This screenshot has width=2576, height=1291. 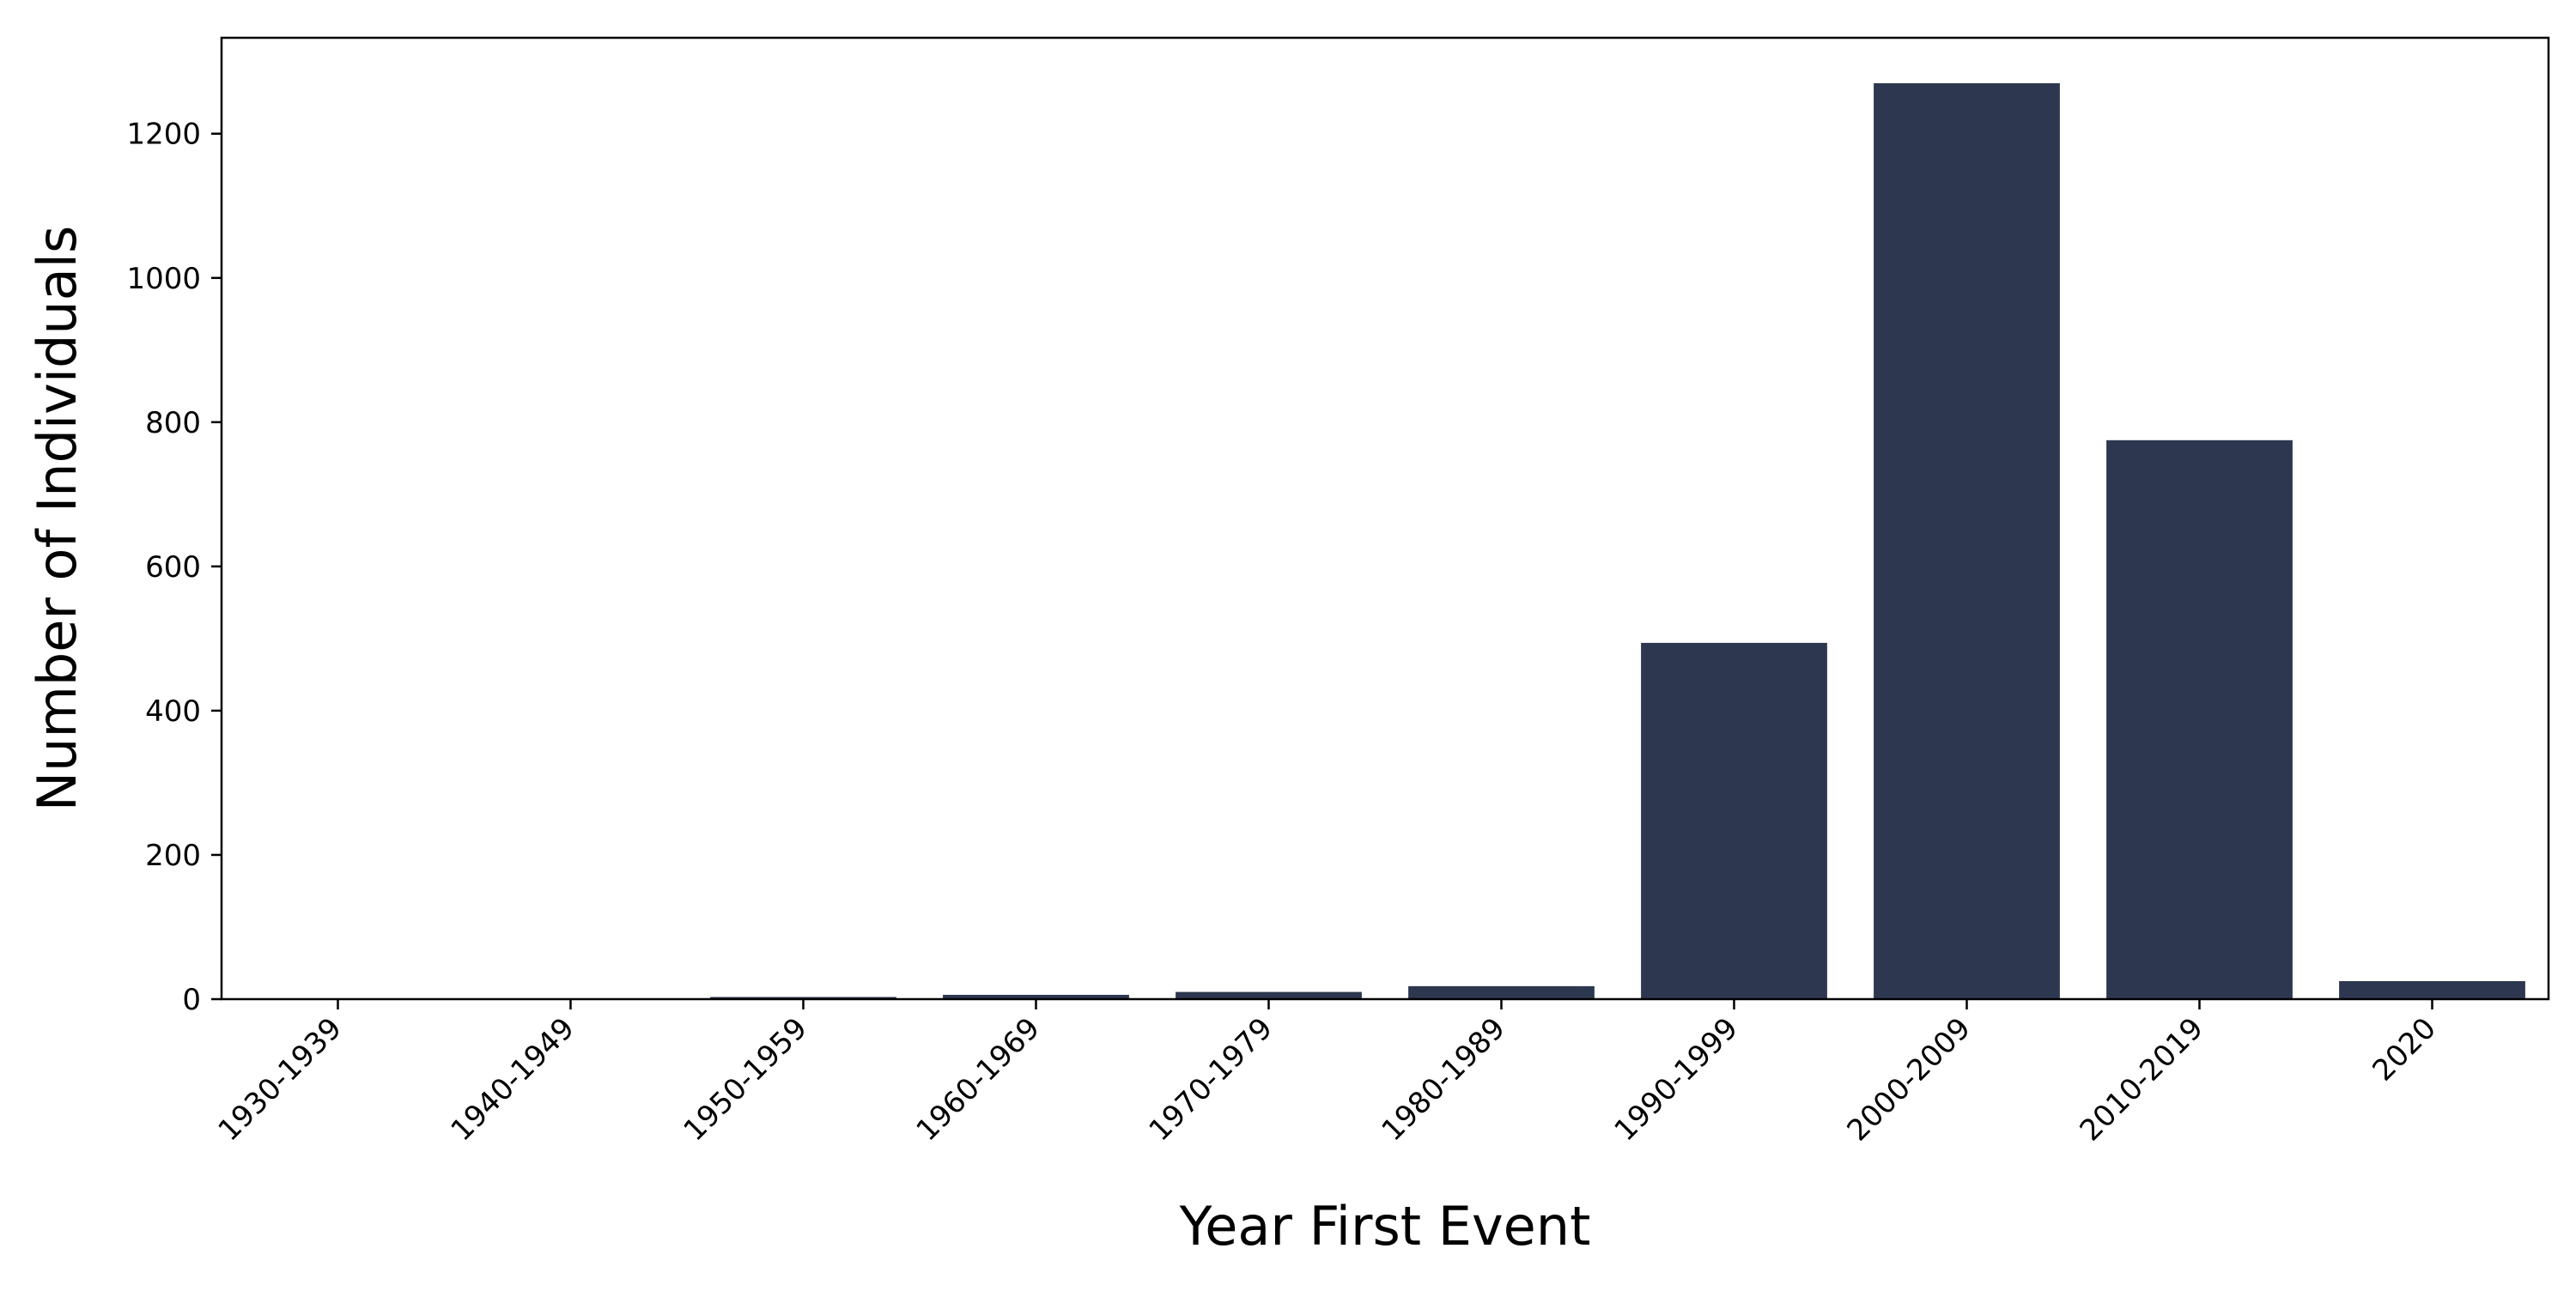 I want to click on x-tick-label-1980-1989: 1980-1989, so click(x=1444, y=1079).